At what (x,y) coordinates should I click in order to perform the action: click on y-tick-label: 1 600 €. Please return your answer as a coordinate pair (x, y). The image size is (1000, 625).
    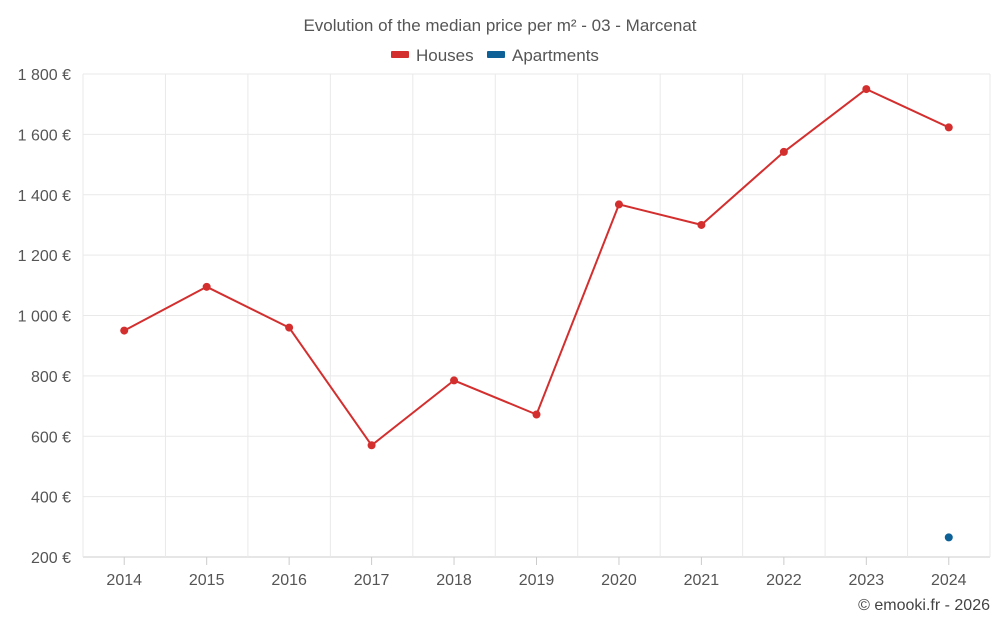
    Looking at the image, I should click on (44, 135).